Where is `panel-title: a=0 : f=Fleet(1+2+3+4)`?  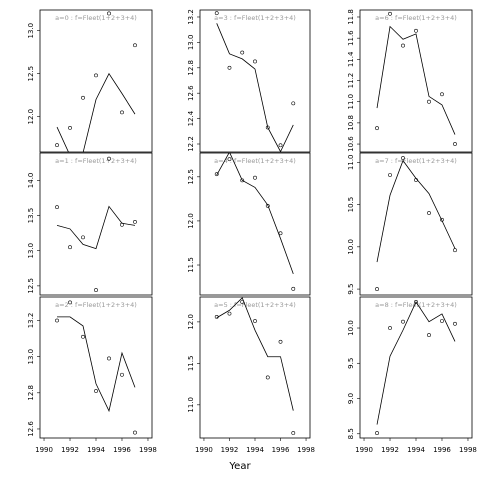 panel-title: a=0 : f=Fleet(1+2+3+4) is located at coordinates (96, 18).